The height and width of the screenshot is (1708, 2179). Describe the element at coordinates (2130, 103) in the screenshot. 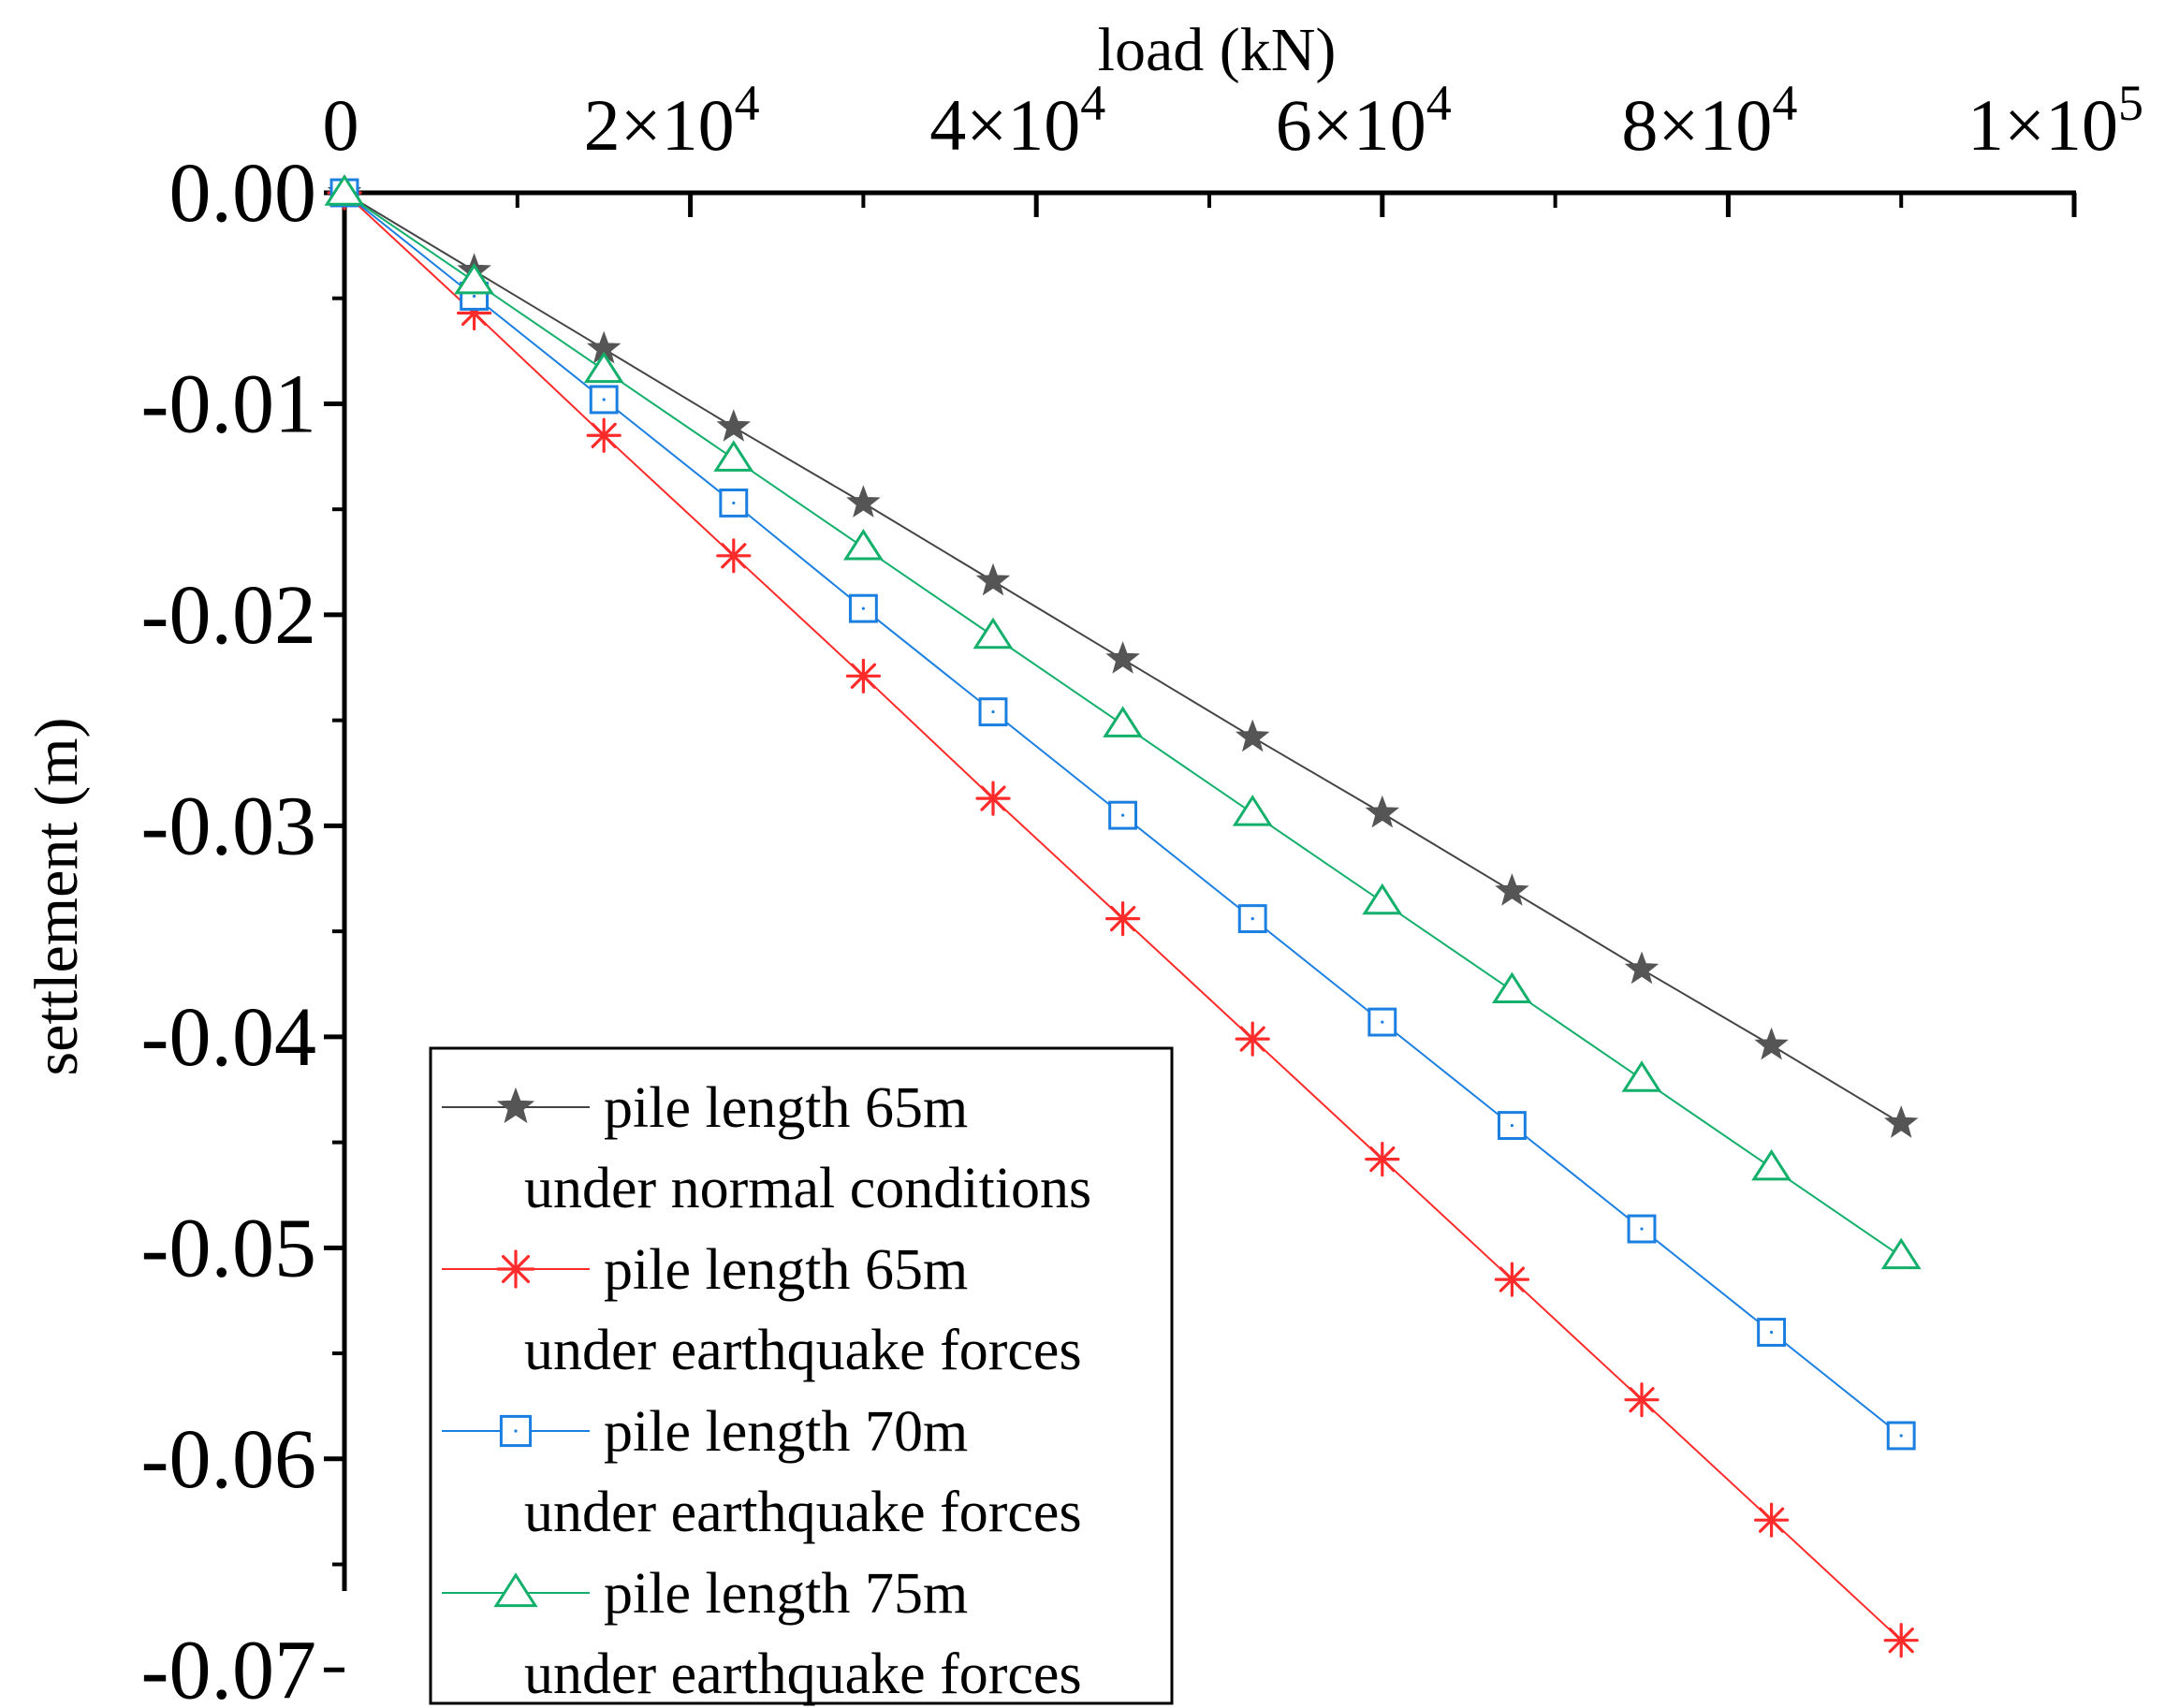

I see `x-tick-exponent: 5` at that location.